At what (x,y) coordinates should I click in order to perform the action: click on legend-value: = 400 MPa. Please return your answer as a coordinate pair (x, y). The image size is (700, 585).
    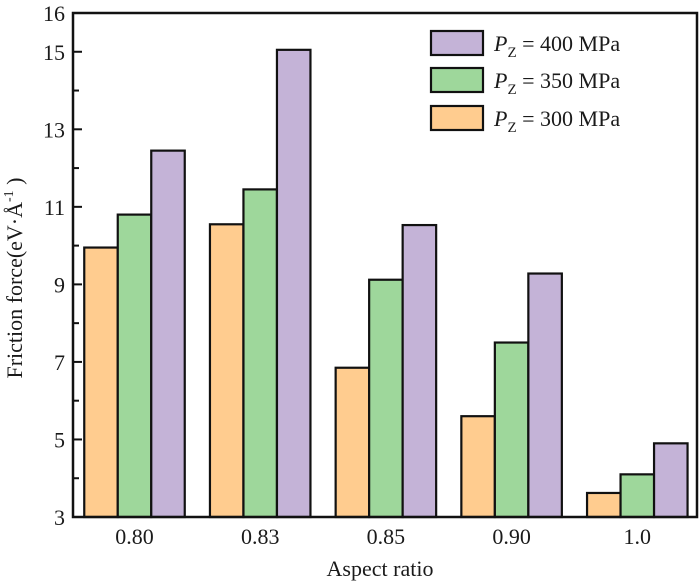
    Looking at the image, I should click on (569, 43).